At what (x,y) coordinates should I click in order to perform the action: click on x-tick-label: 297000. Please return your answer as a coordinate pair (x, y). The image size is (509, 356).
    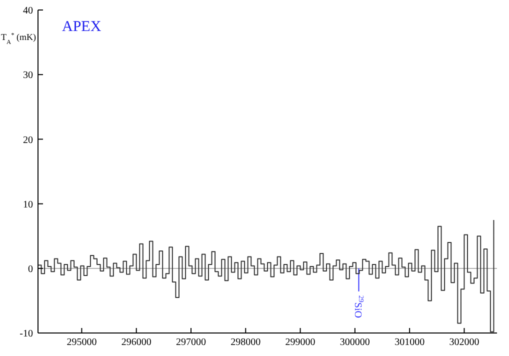
    Looking at the image, I should click on (191, 342).